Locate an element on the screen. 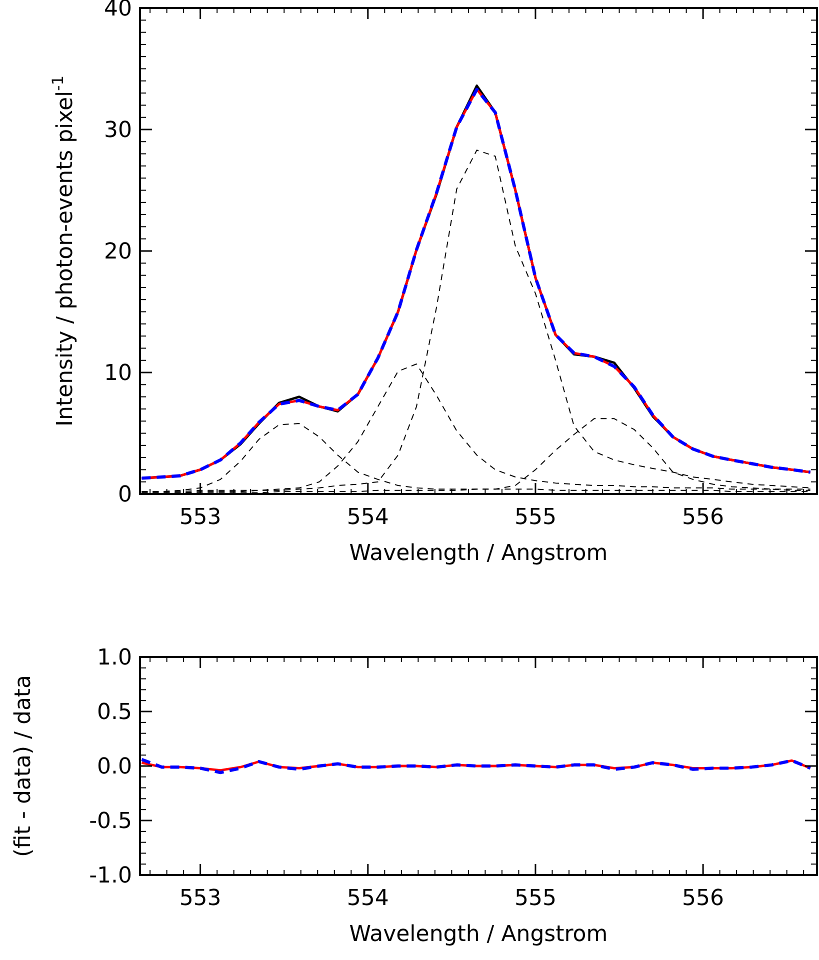  y-tick-label: 1.0 is located at coordinates (114, 658).